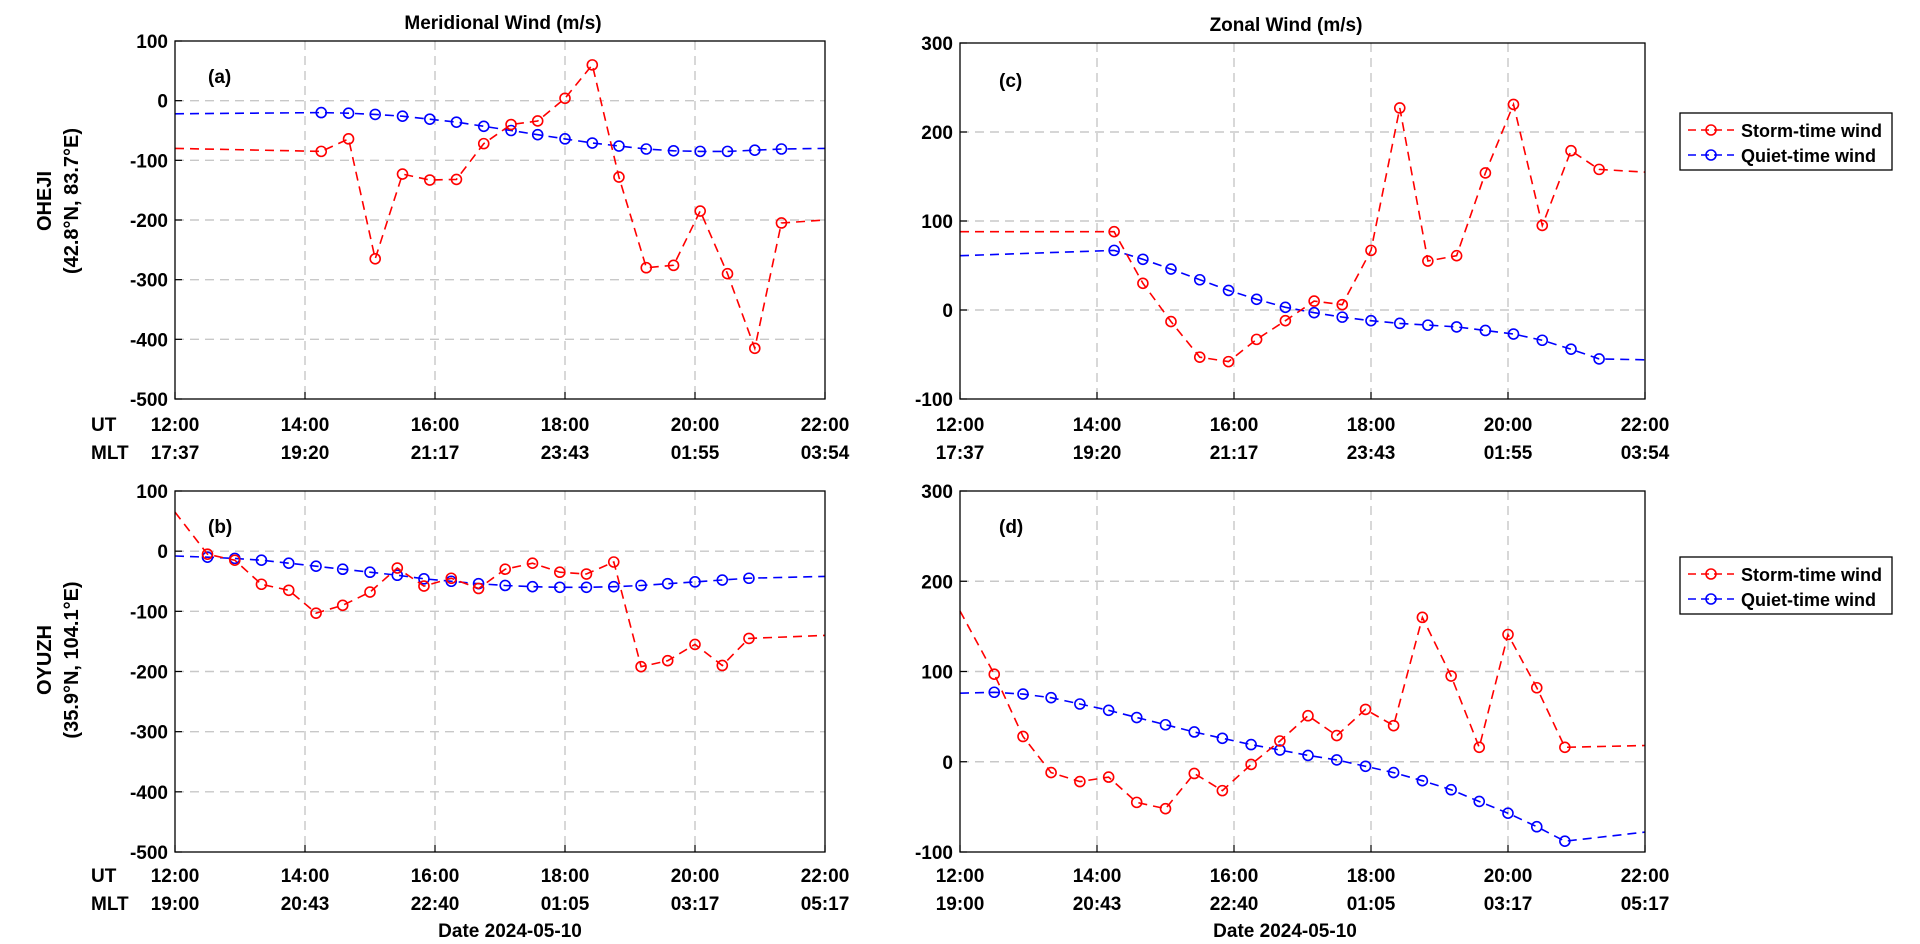 Image resolution: width=1920 pixels, height=944 pixels. I want to click on panel-b-xlabel: Date 2024-05-10, so click(510, 931).